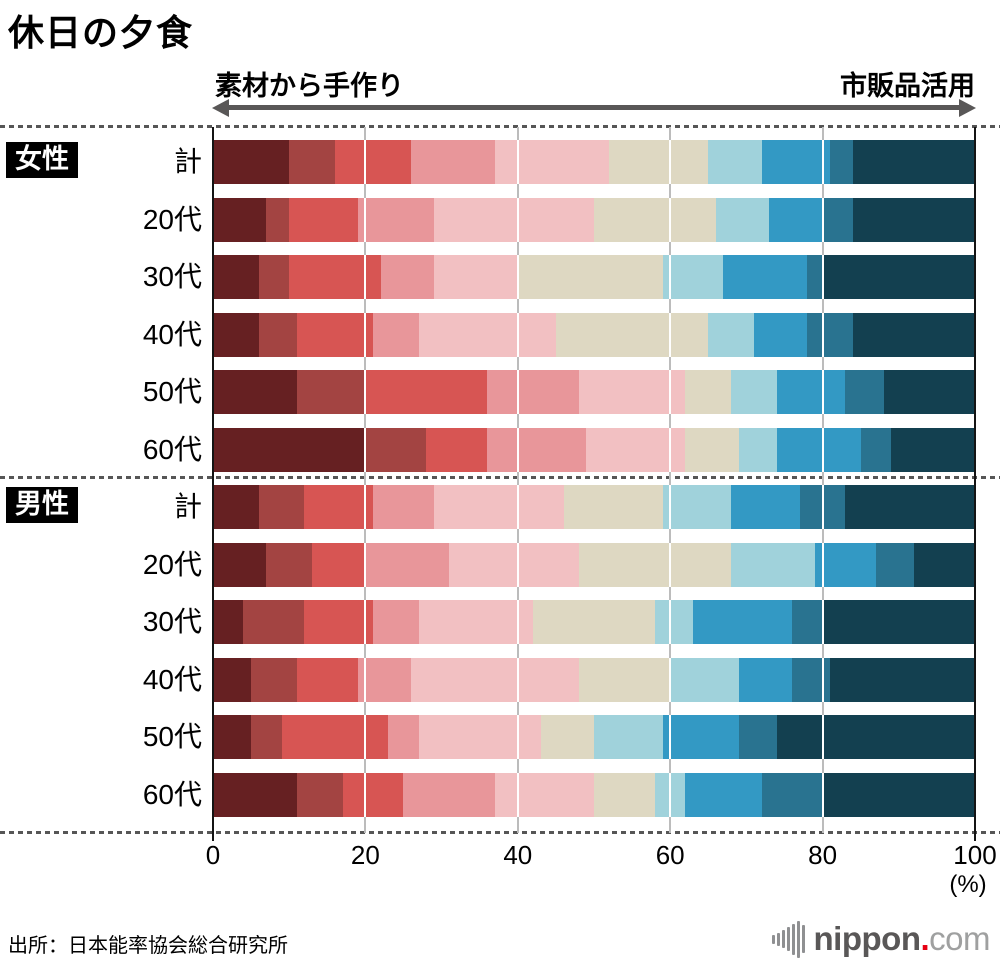 Image resolution: width=1000 pixels, height=966 pixels. What do you see at coordinates (500, 477) in the screenshot?
I see `dotted-separator-middle` at bounding box center [500, 477].